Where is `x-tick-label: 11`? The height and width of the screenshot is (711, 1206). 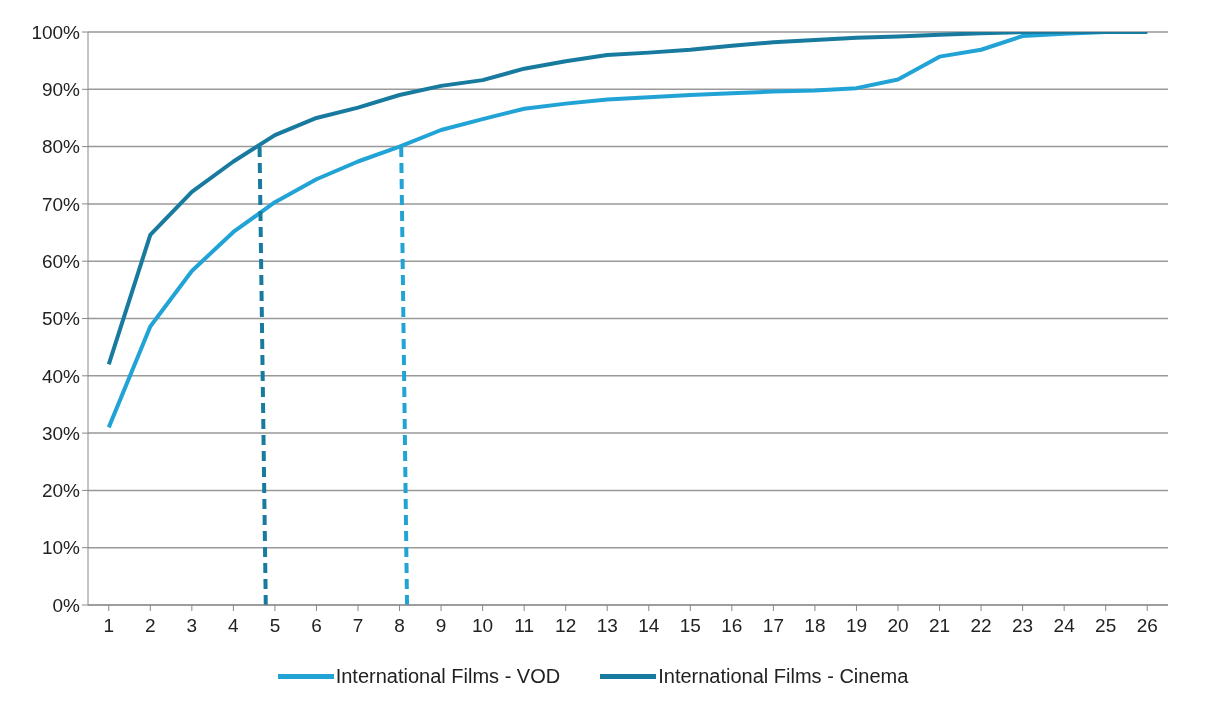 x-tick-label: 11 is located at coordinates (524, 626).